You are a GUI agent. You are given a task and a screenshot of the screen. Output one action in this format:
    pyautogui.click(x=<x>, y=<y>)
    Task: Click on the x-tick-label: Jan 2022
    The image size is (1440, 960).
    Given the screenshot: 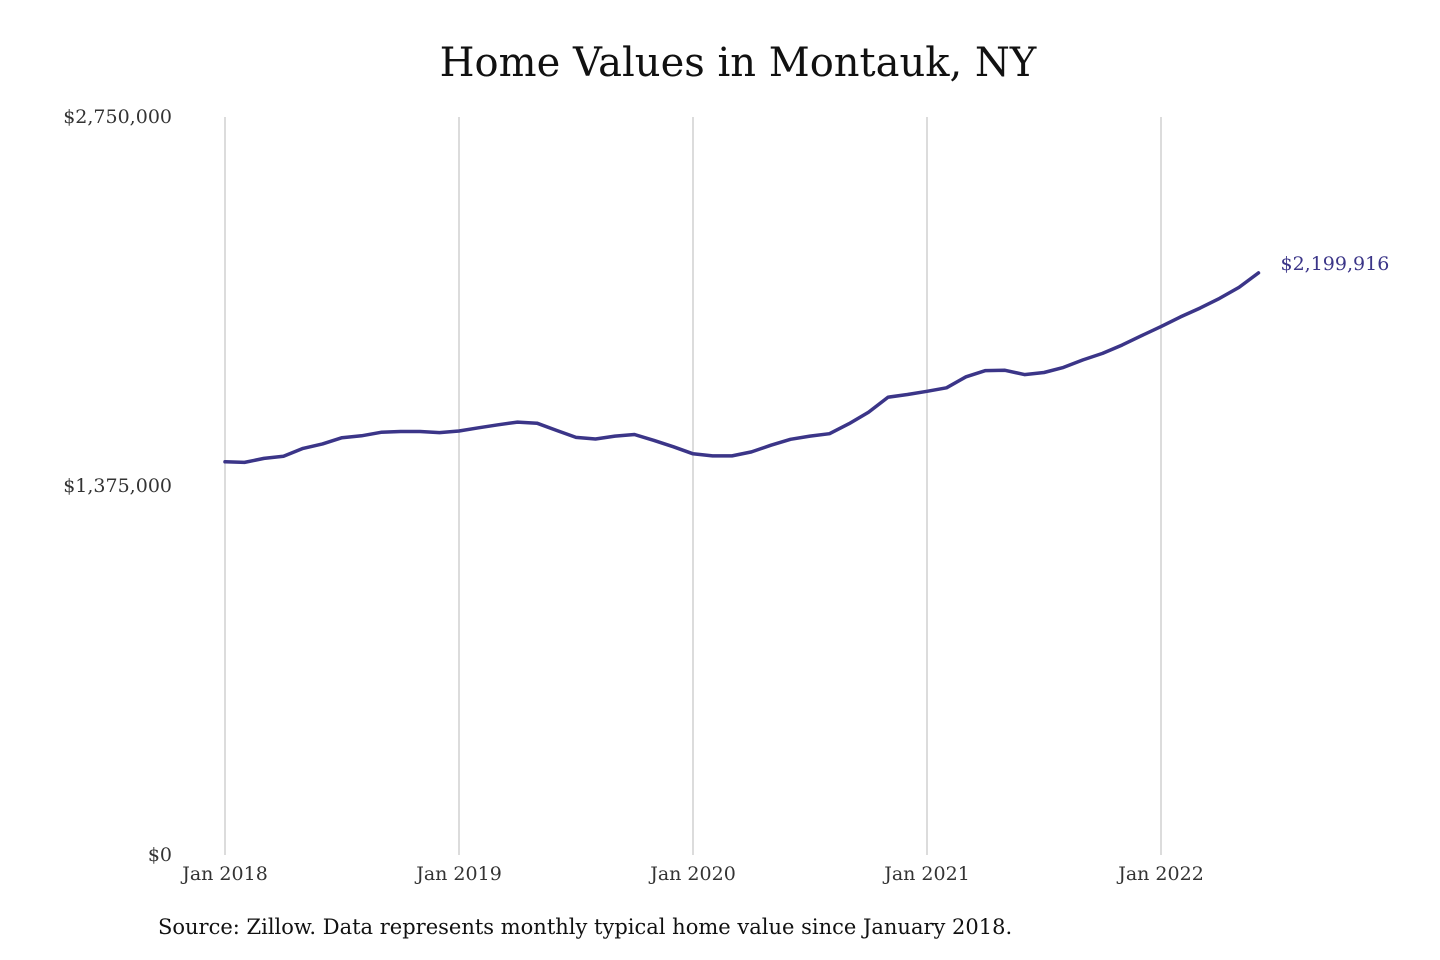 What is the action you would take?
    pyautogui.click(x=1160, y=874)
    